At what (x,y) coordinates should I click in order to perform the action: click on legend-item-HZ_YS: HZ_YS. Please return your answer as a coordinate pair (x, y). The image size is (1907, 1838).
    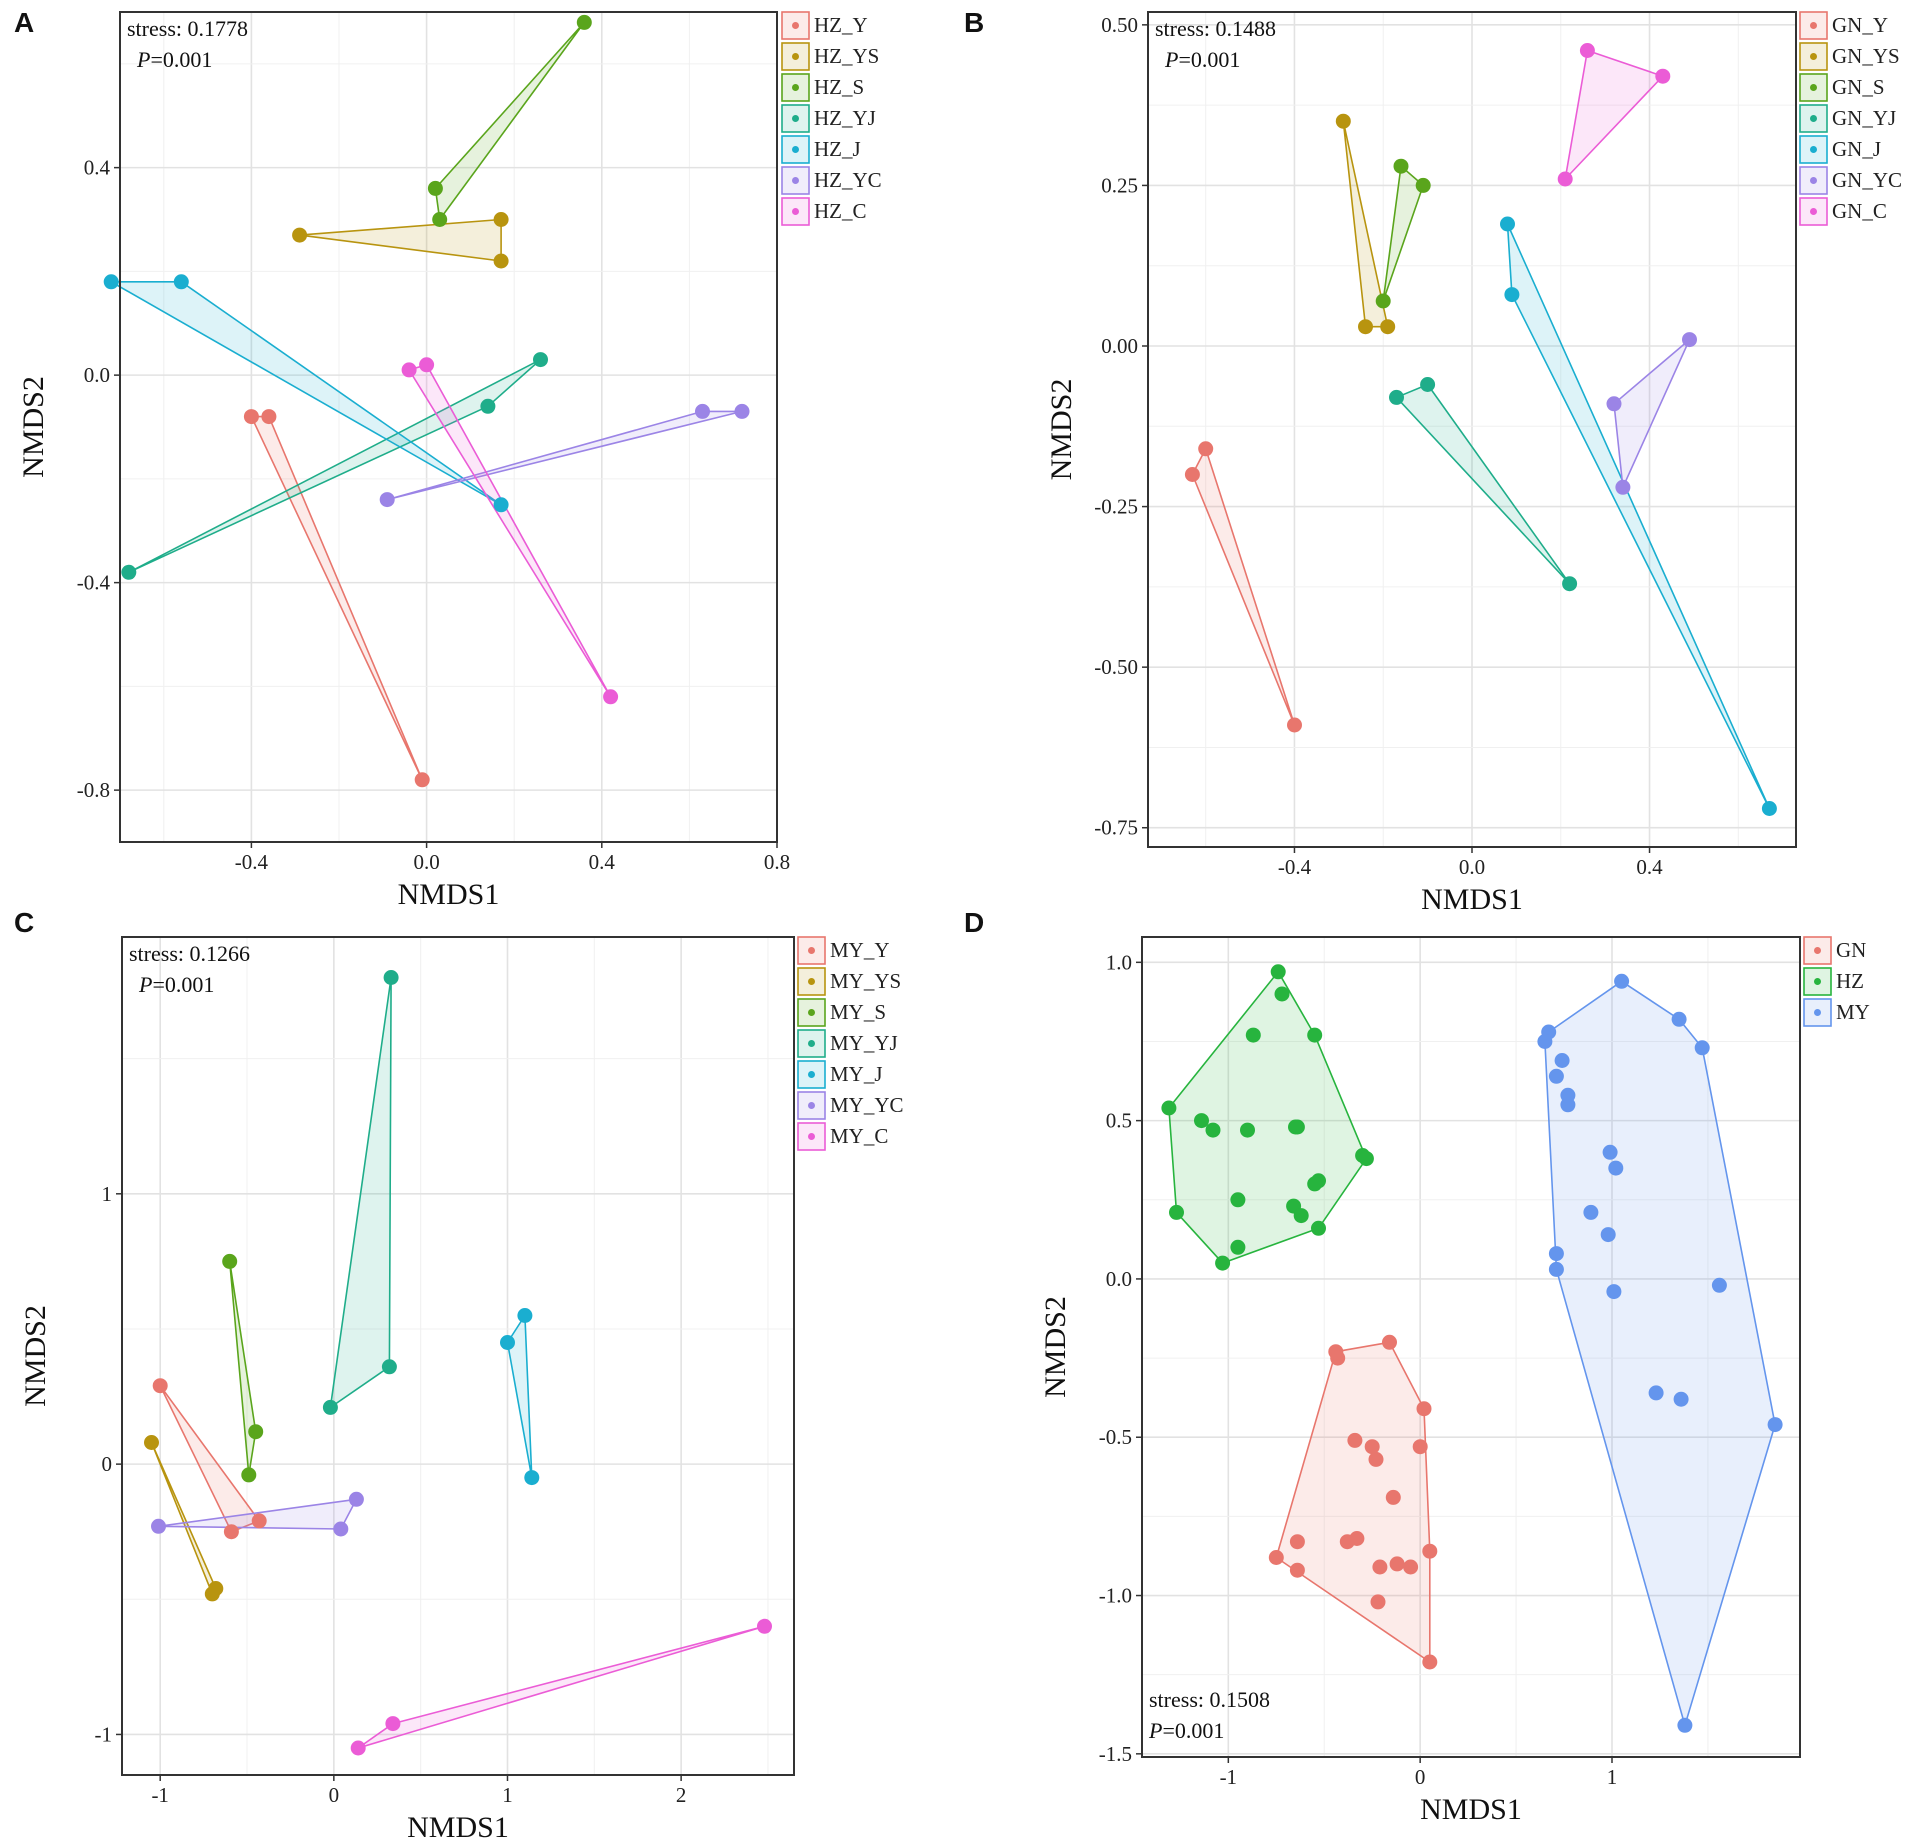
    Looking at the image, I should click on (830, 56).